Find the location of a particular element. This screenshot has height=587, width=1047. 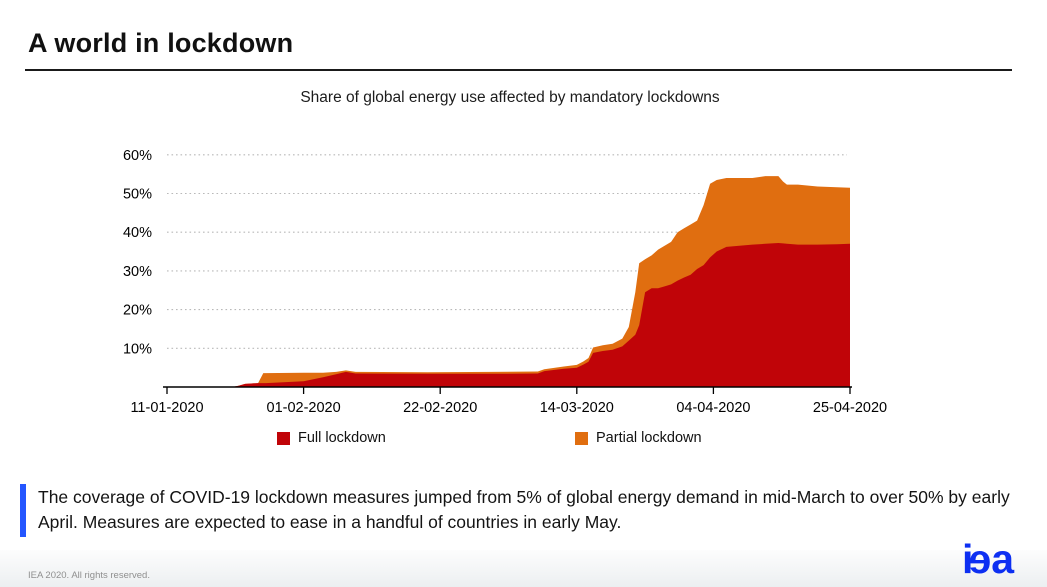

svg-text: 22-02-2020 is located at coordinates (440, 408).